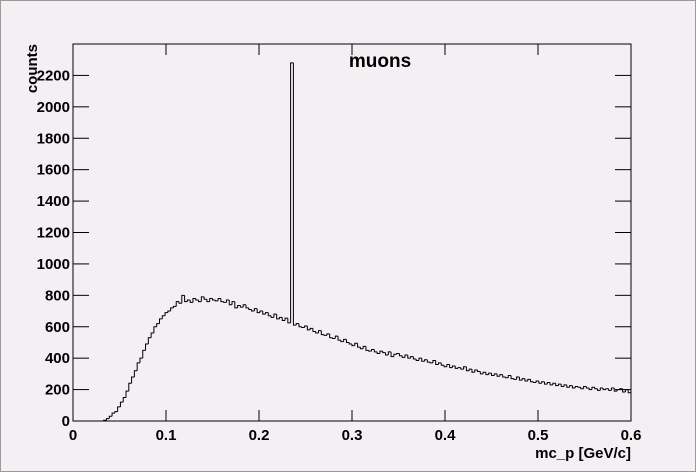 This screenshot has width=696, height=472. What do you see at coordinates (631, 435) in the screenshot?
I see `x-tick-label: 0.6` at bounding box center [631, 435].